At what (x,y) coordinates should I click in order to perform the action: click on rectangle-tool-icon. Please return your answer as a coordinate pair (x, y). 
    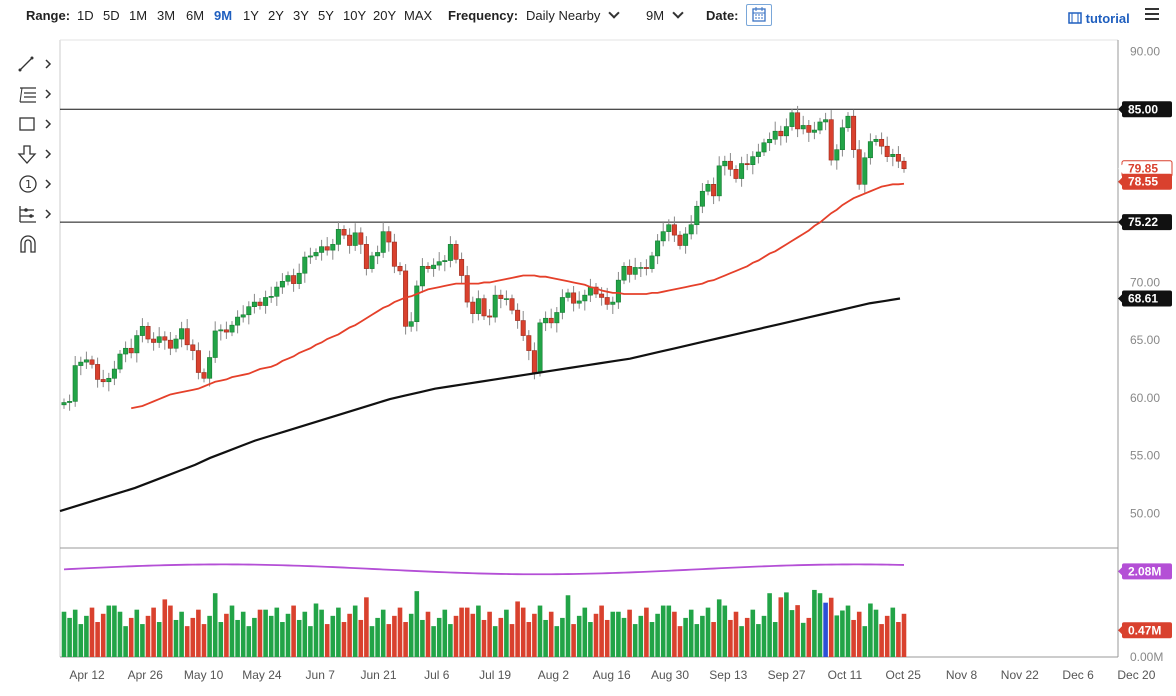
    Looking at the image, I should click on (34, 124).